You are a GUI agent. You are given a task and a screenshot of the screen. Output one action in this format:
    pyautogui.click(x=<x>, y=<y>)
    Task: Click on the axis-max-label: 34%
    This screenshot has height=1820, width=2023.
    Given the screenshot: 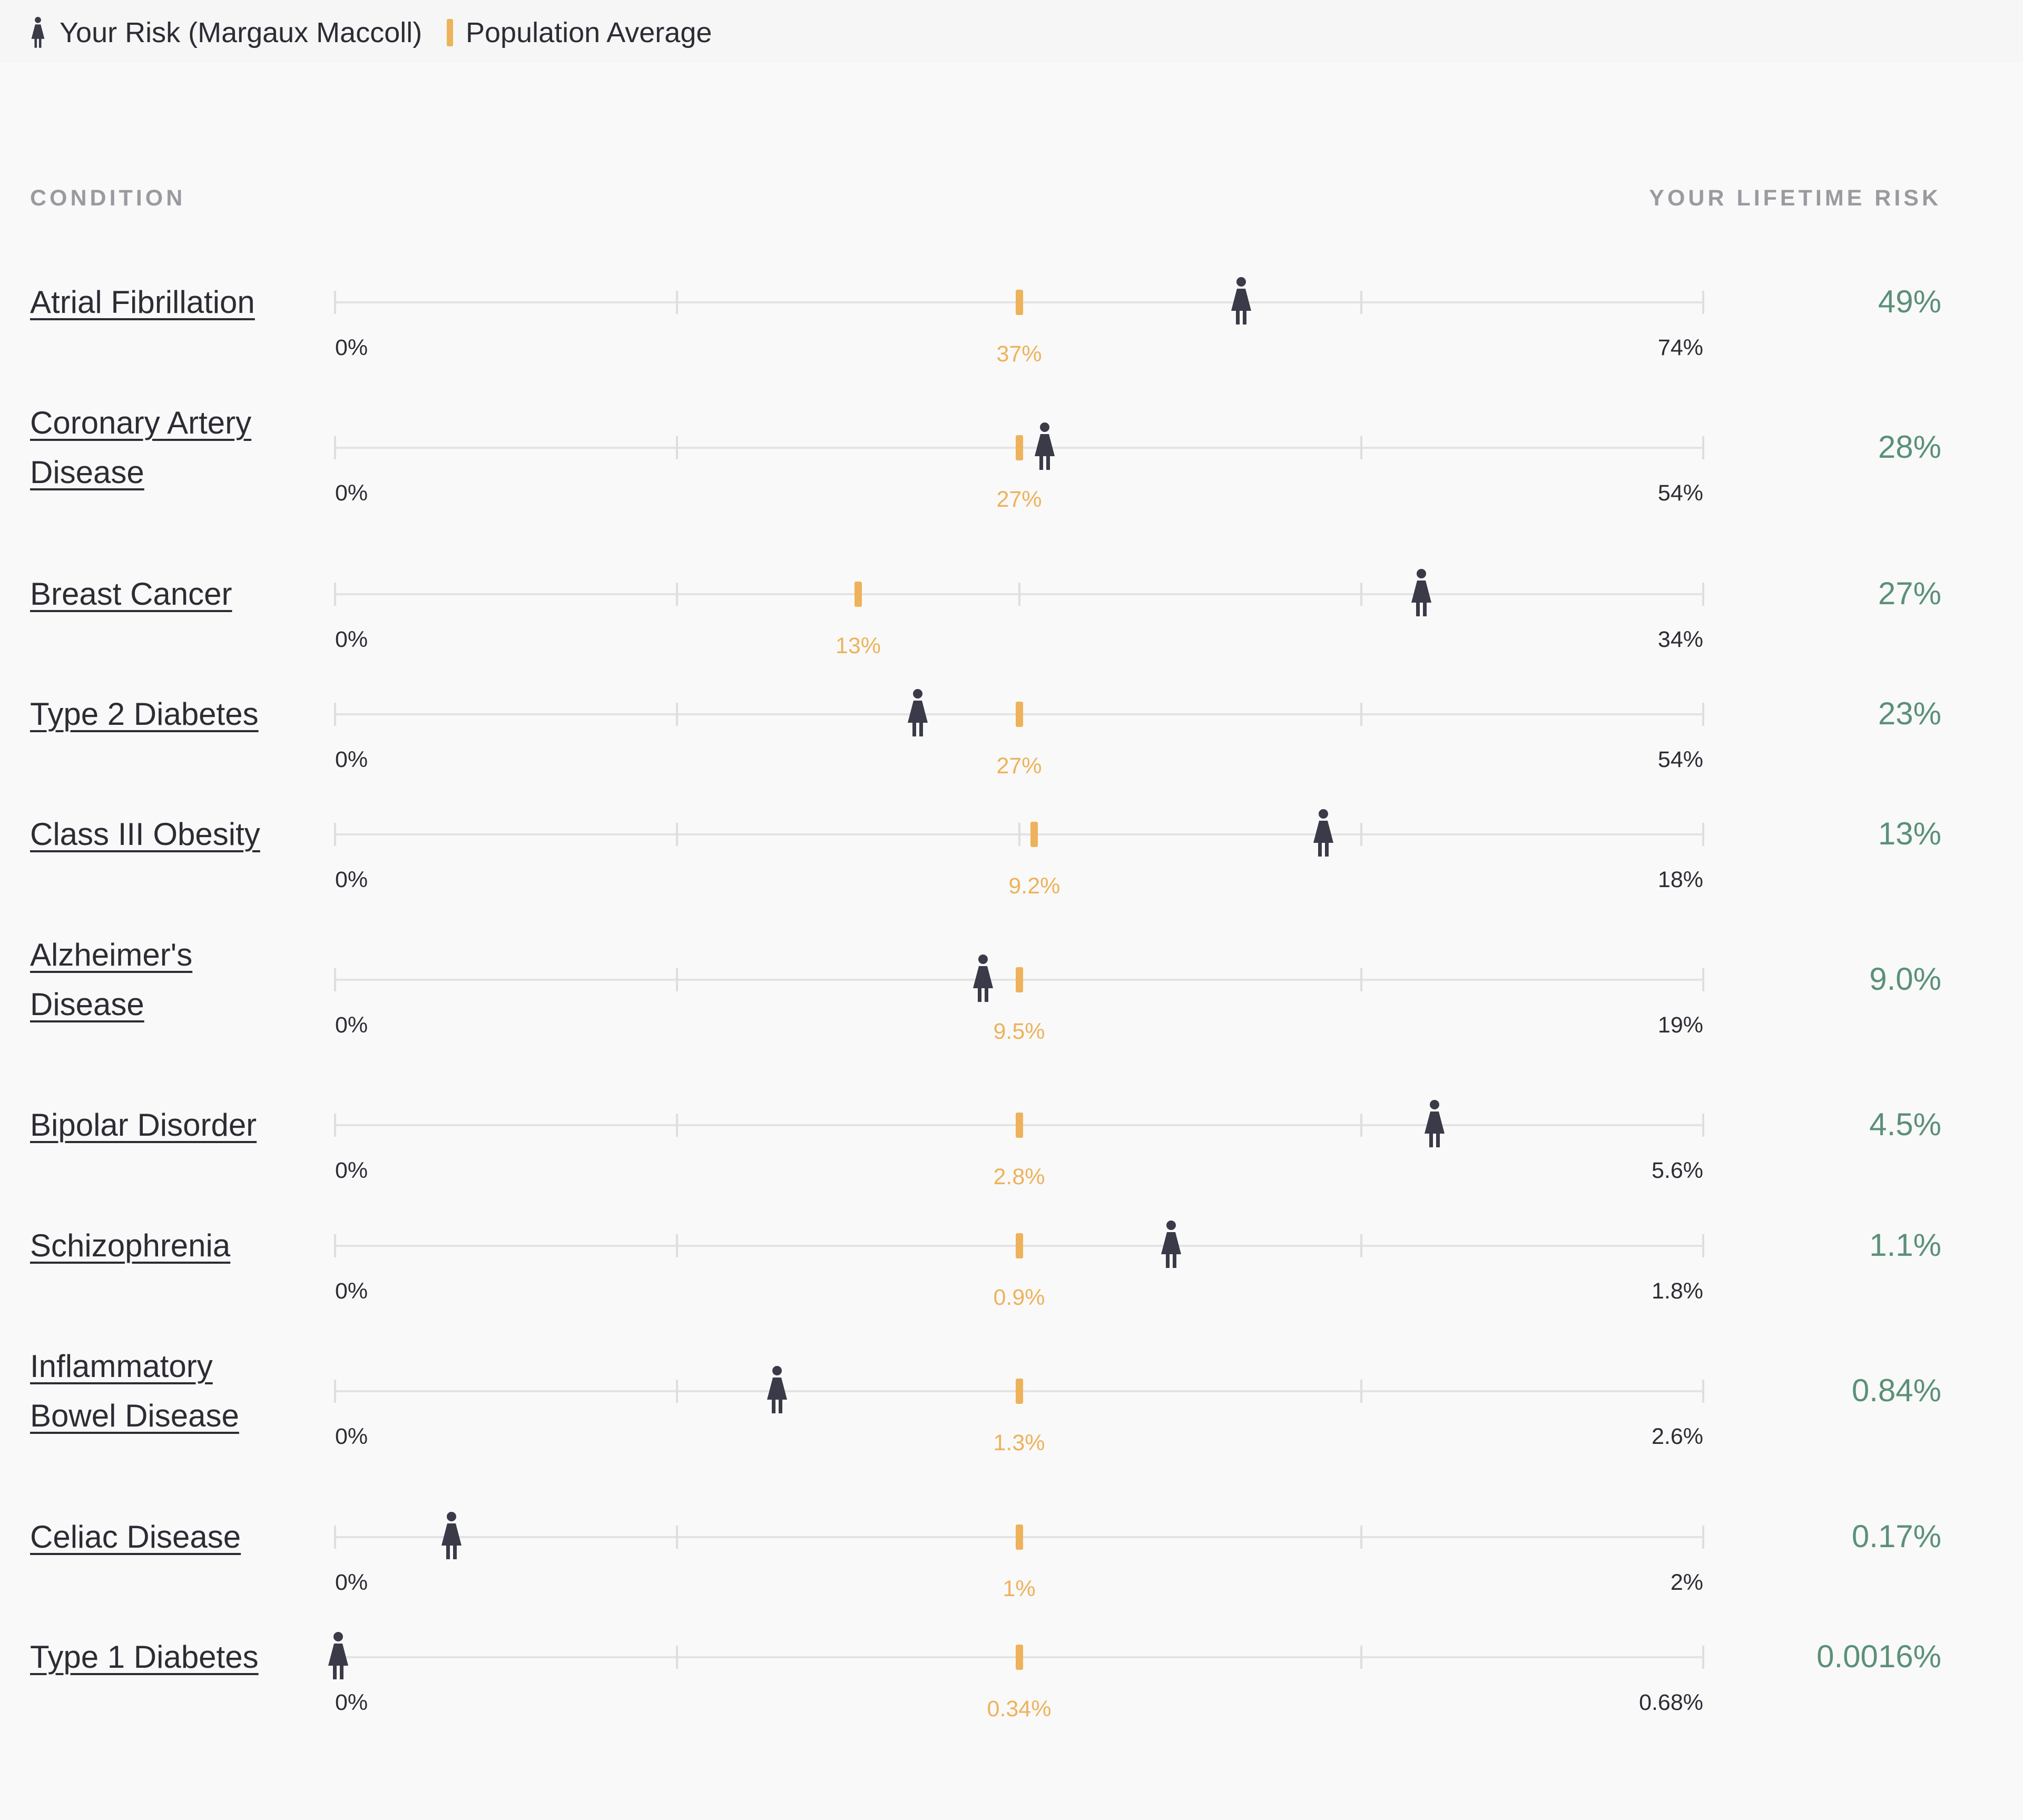 What is the action you would take?
    pyautogui.click(x=1680, y=640)
    